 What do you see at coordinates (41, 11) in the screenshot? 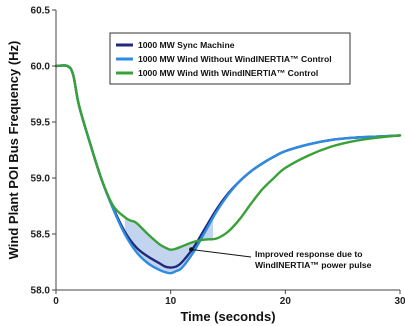
I see `y-tick-label: 60.5` at bounding box center [41, 11].